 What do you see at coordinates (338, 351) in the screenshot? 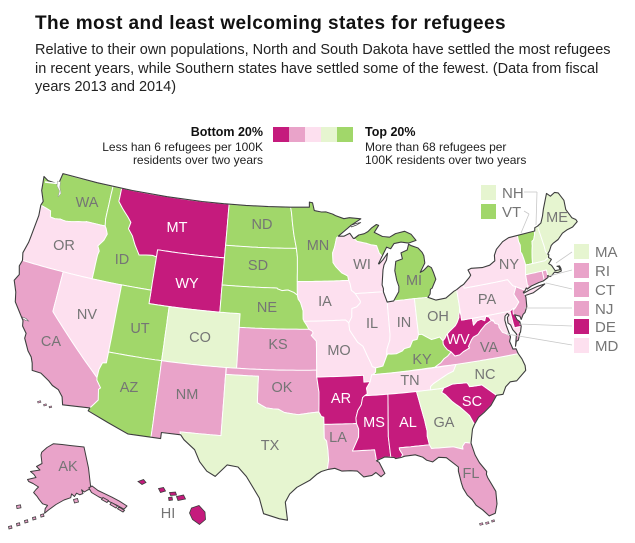
I see `svg-text: MO` at bounding box center [338, 351].